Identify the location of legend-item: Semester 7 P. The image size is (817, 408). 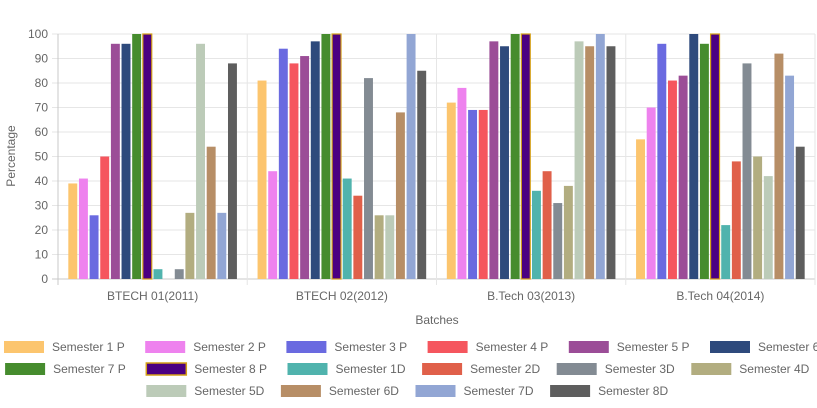
(65, 369).